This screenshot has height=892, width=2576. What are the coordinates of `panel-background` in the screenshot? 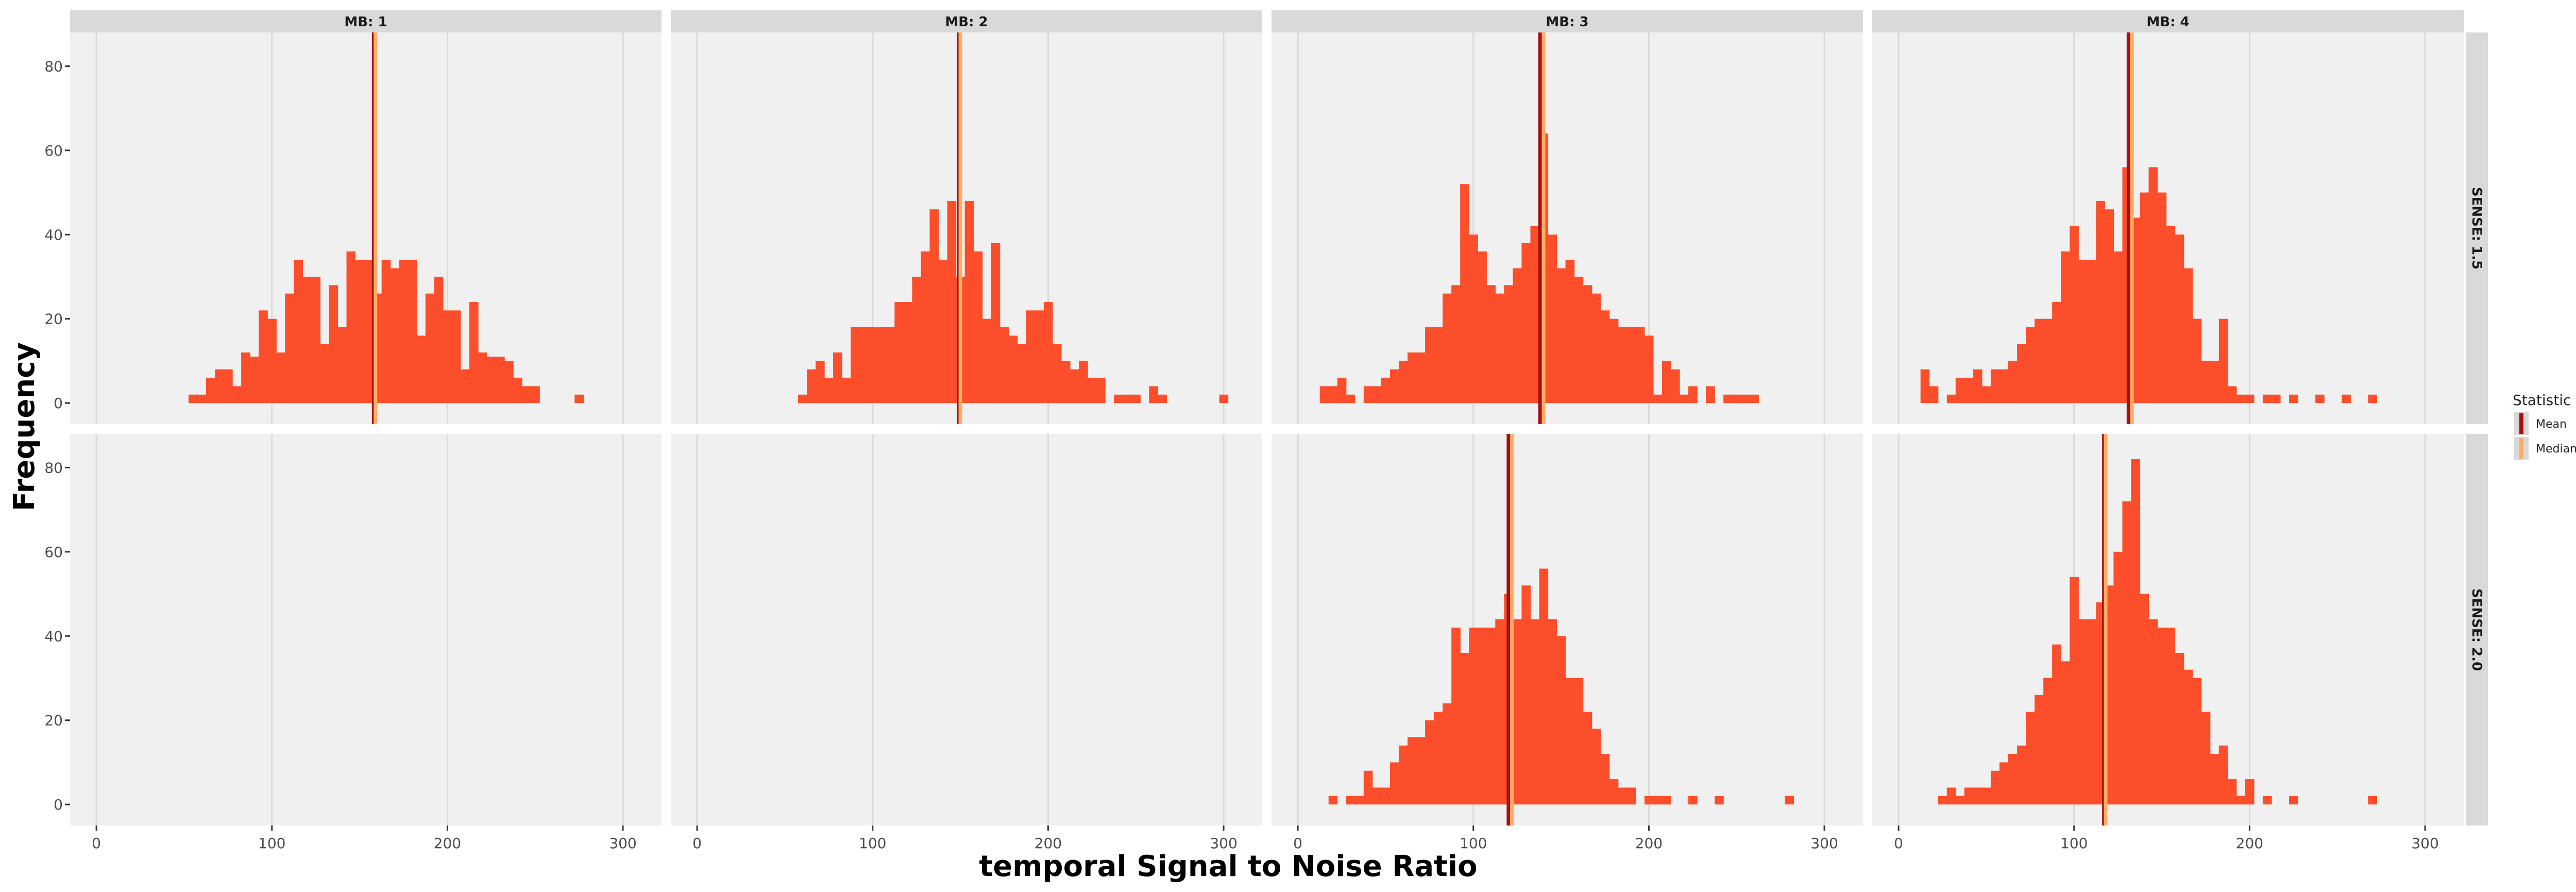 It's located at (366, 630).